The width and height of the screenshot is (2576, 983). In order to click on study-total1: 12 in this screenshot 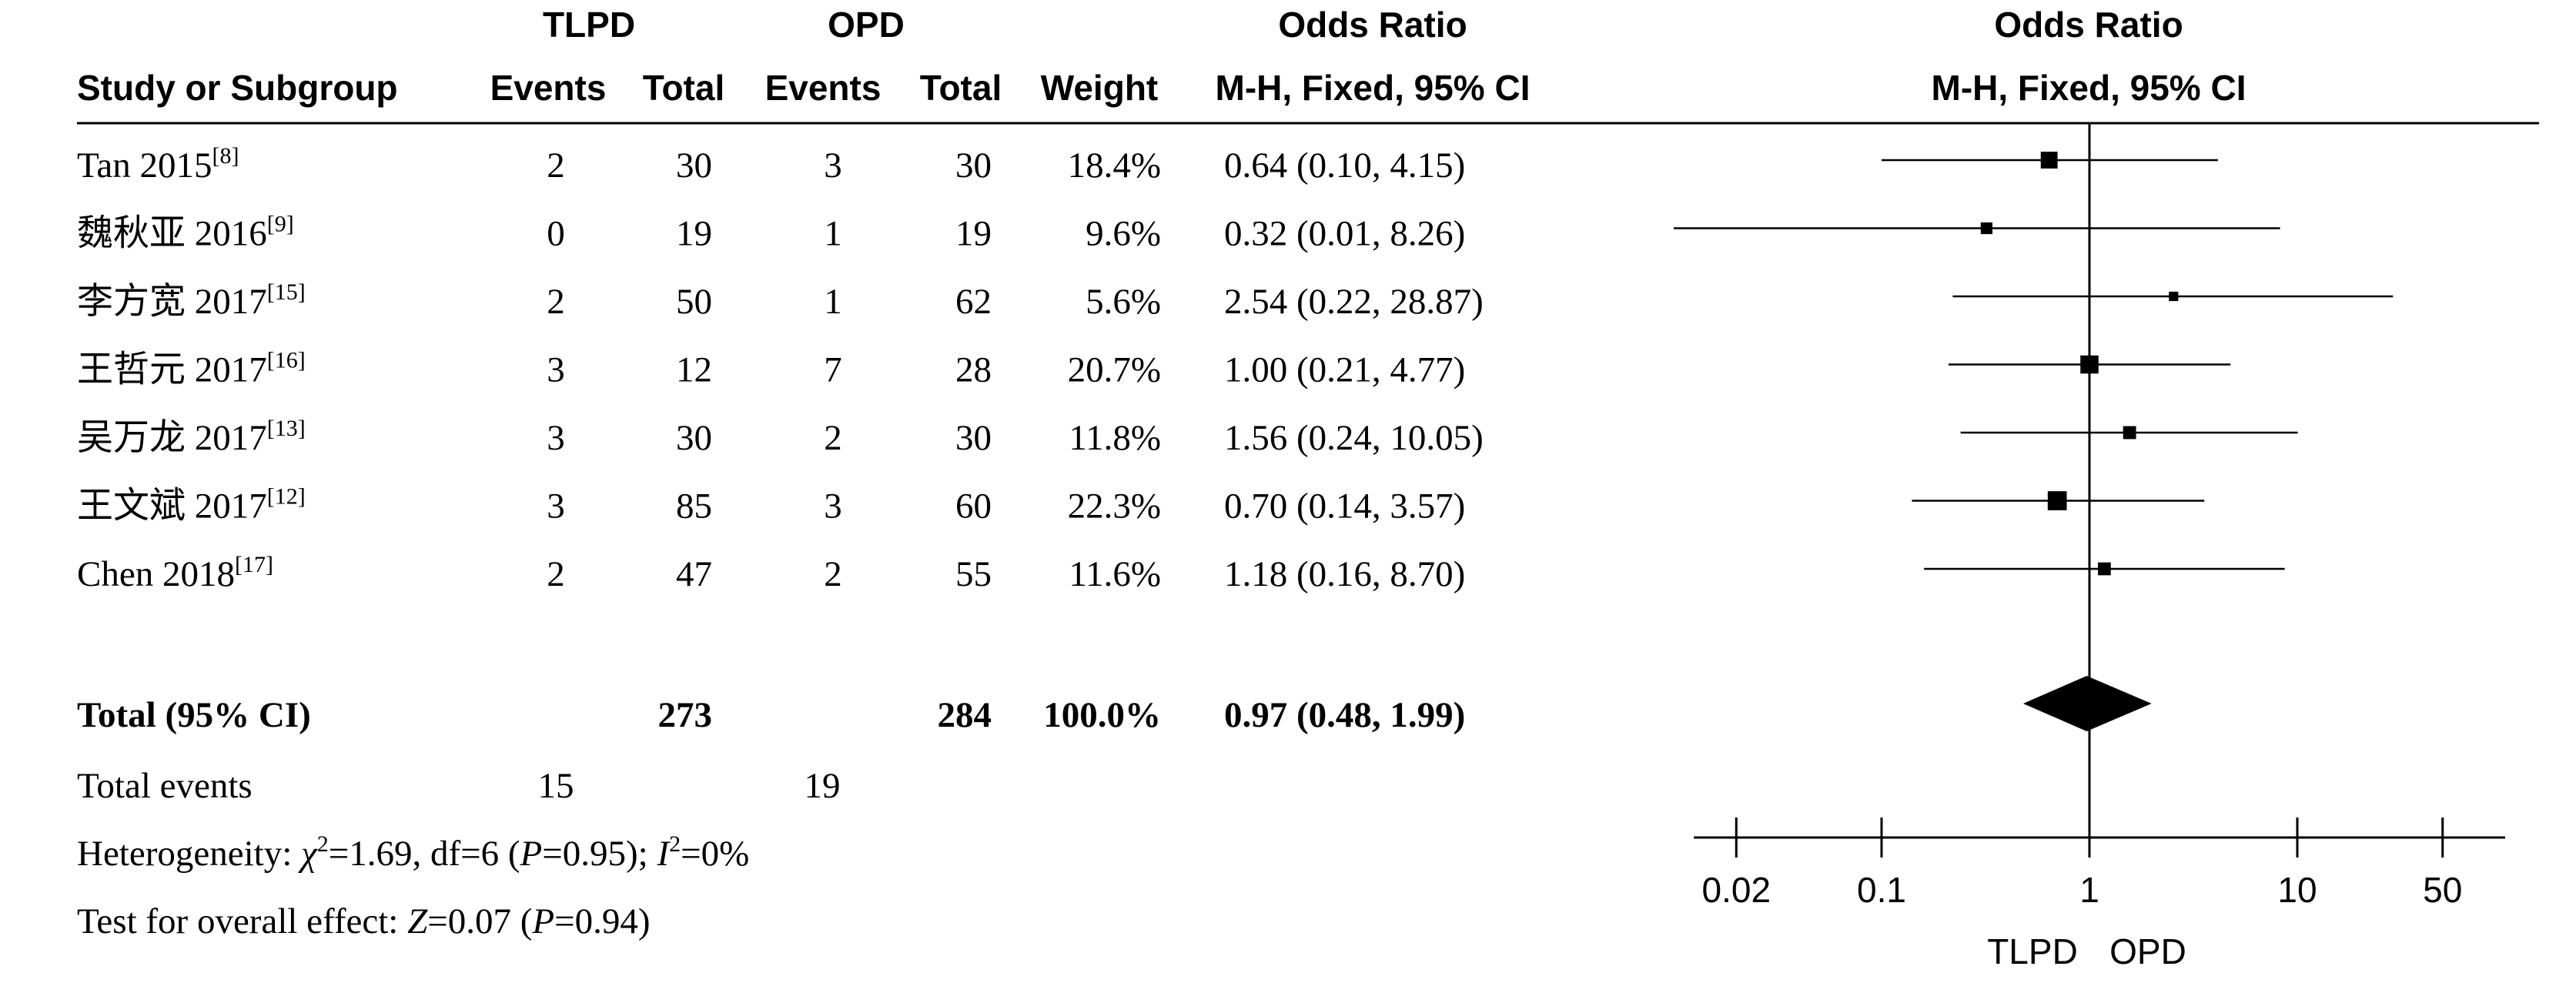, I will do `click(694, 370)`.